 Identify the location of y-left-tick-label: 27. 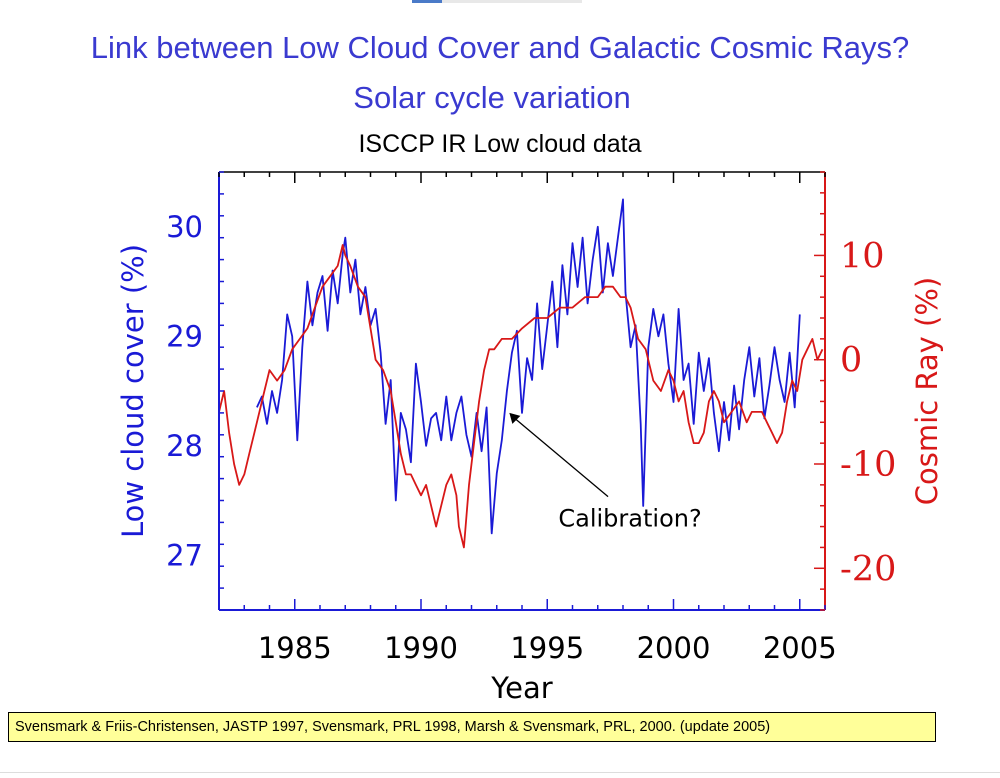
(184, 555).